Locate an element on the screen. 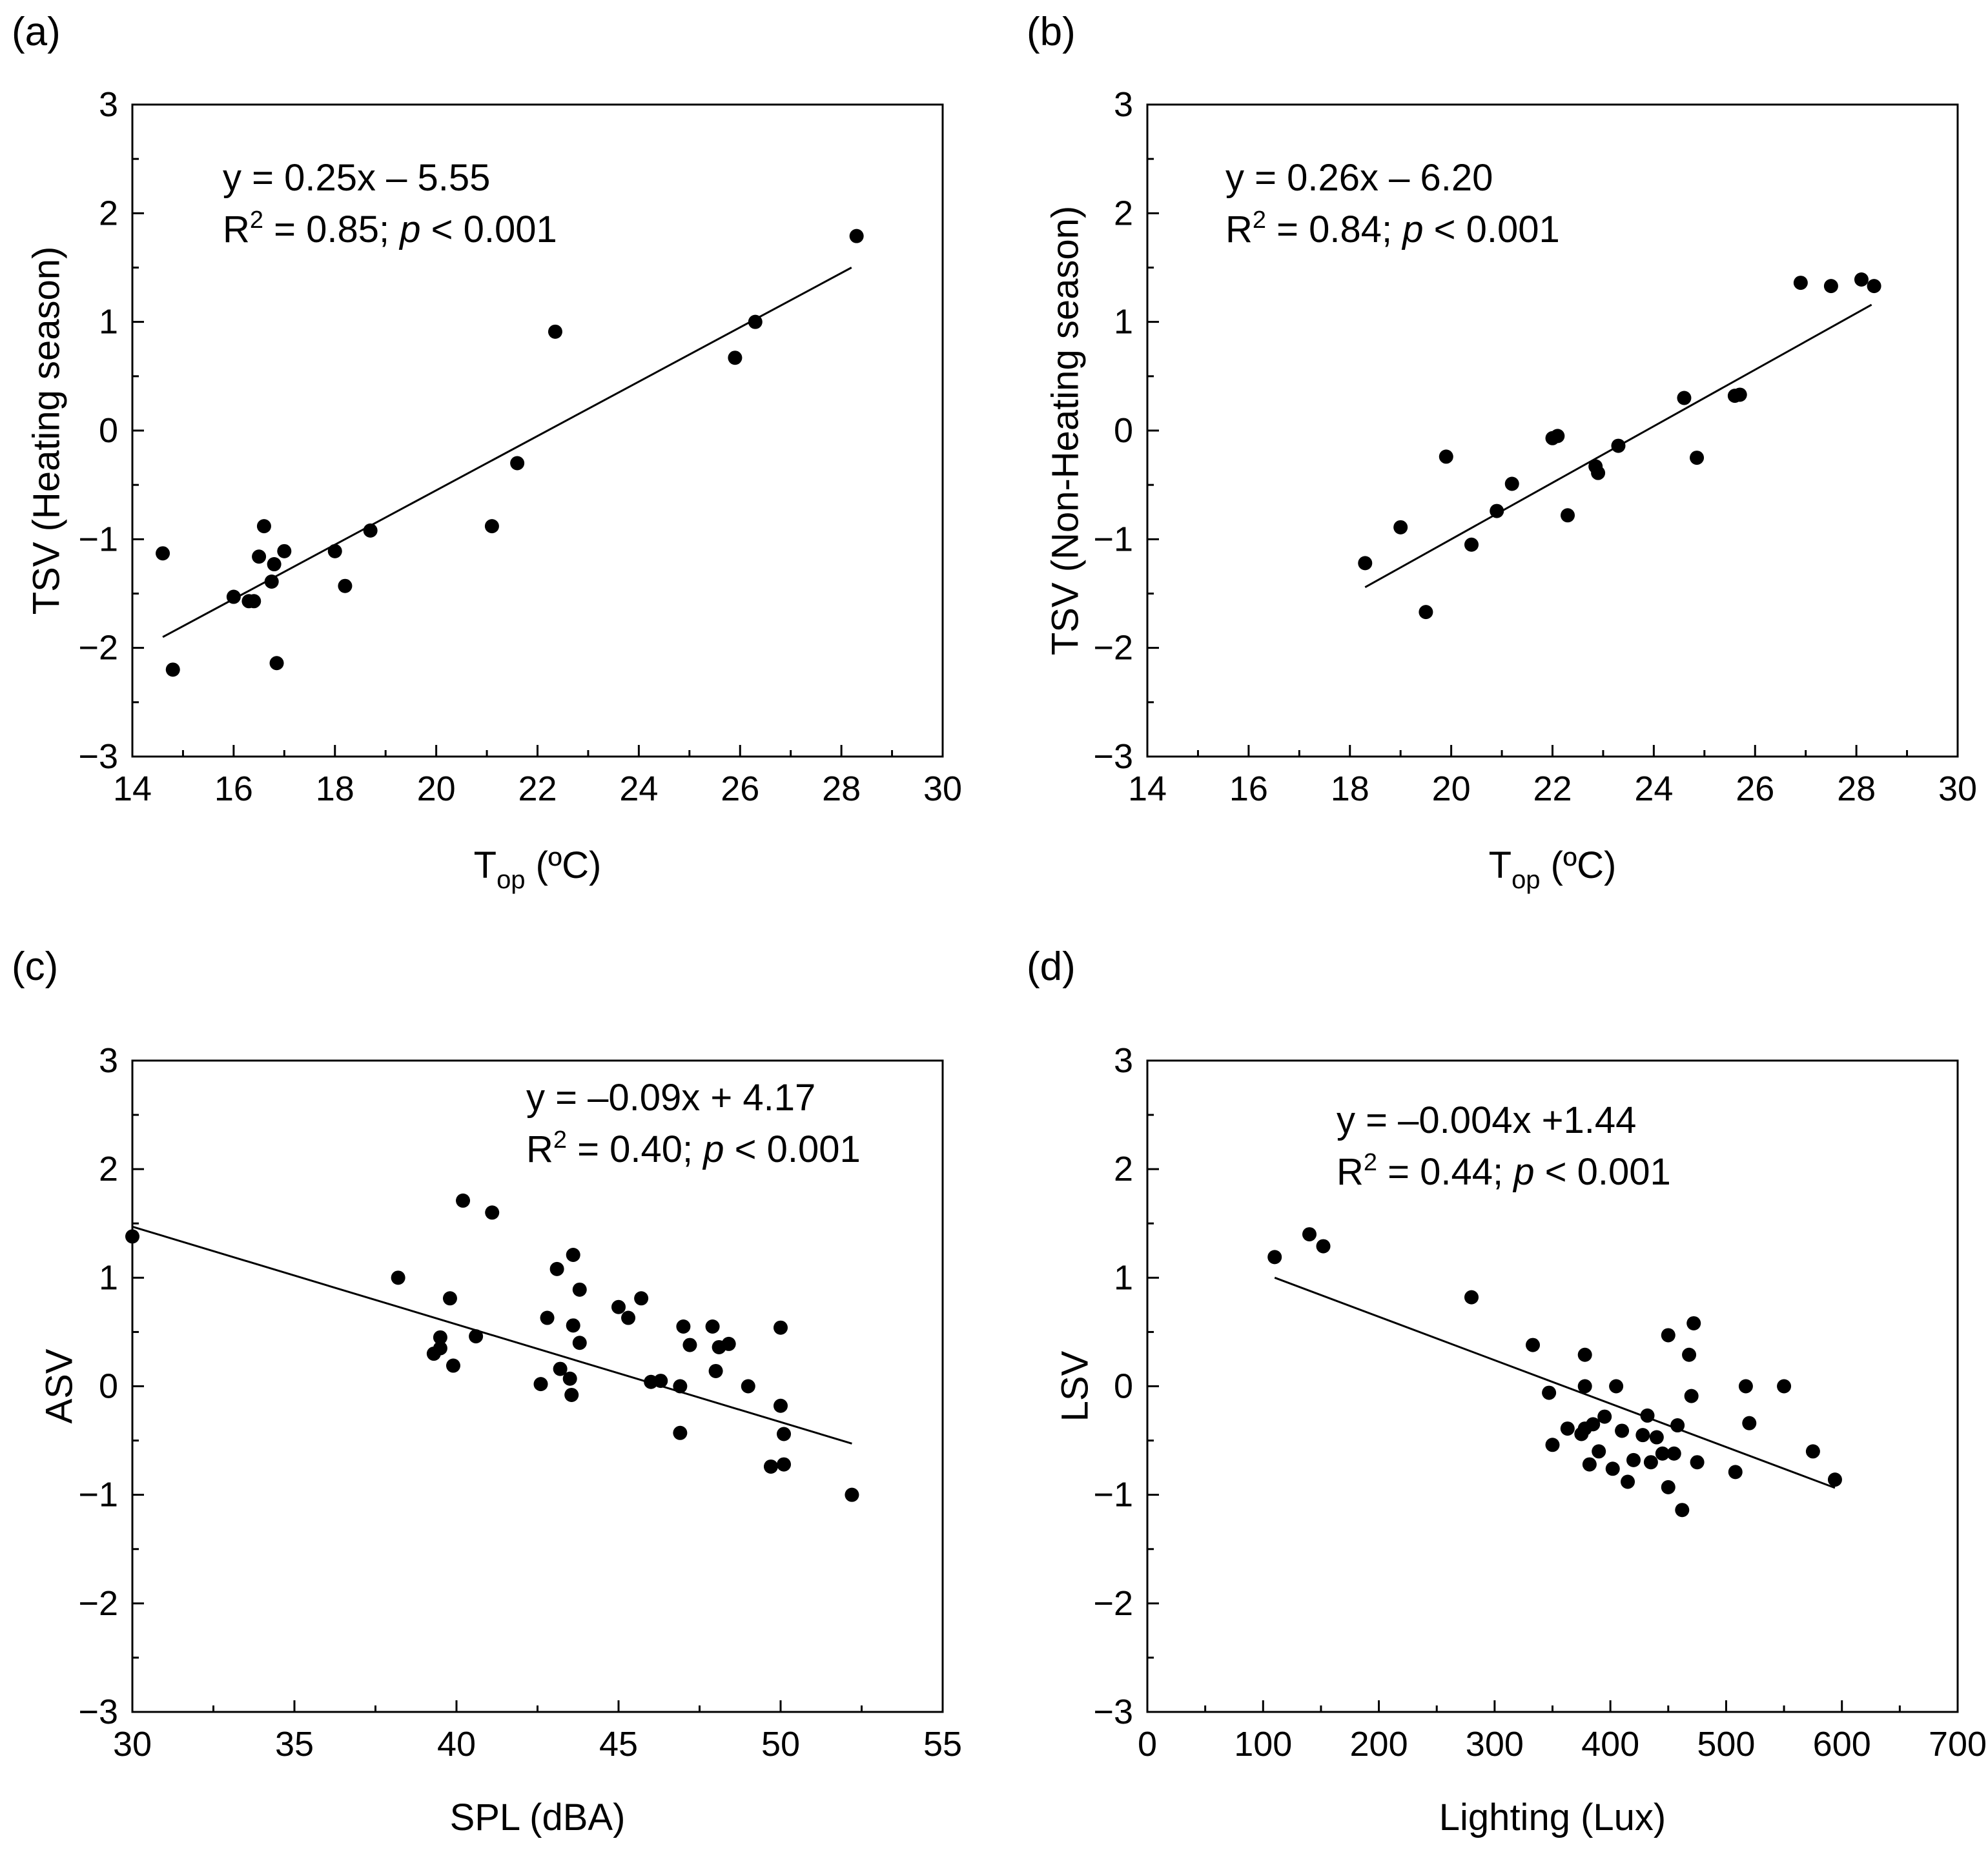  y-axis-title: ASV is located at coordinates (60, 1385).